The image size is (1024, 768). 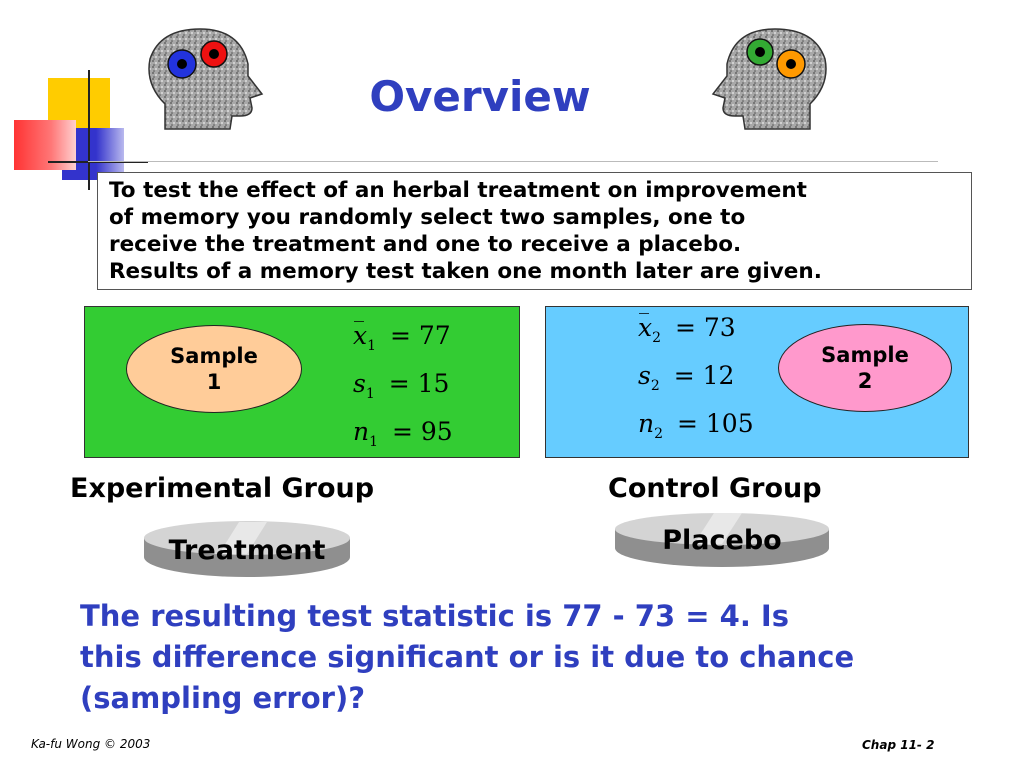 What do you see at coordinates (696, 425) in the screenshot?
I see `sample2-n: n2 = 105` at bounding box center [696, 425].